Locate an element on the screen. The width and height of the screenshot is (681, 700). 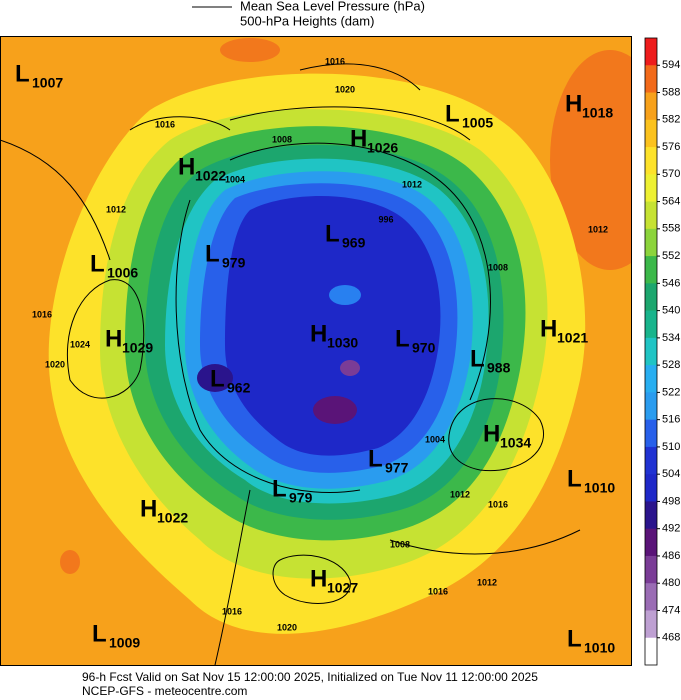
colorbar-label: 480 is located at coordinates (671, 583).